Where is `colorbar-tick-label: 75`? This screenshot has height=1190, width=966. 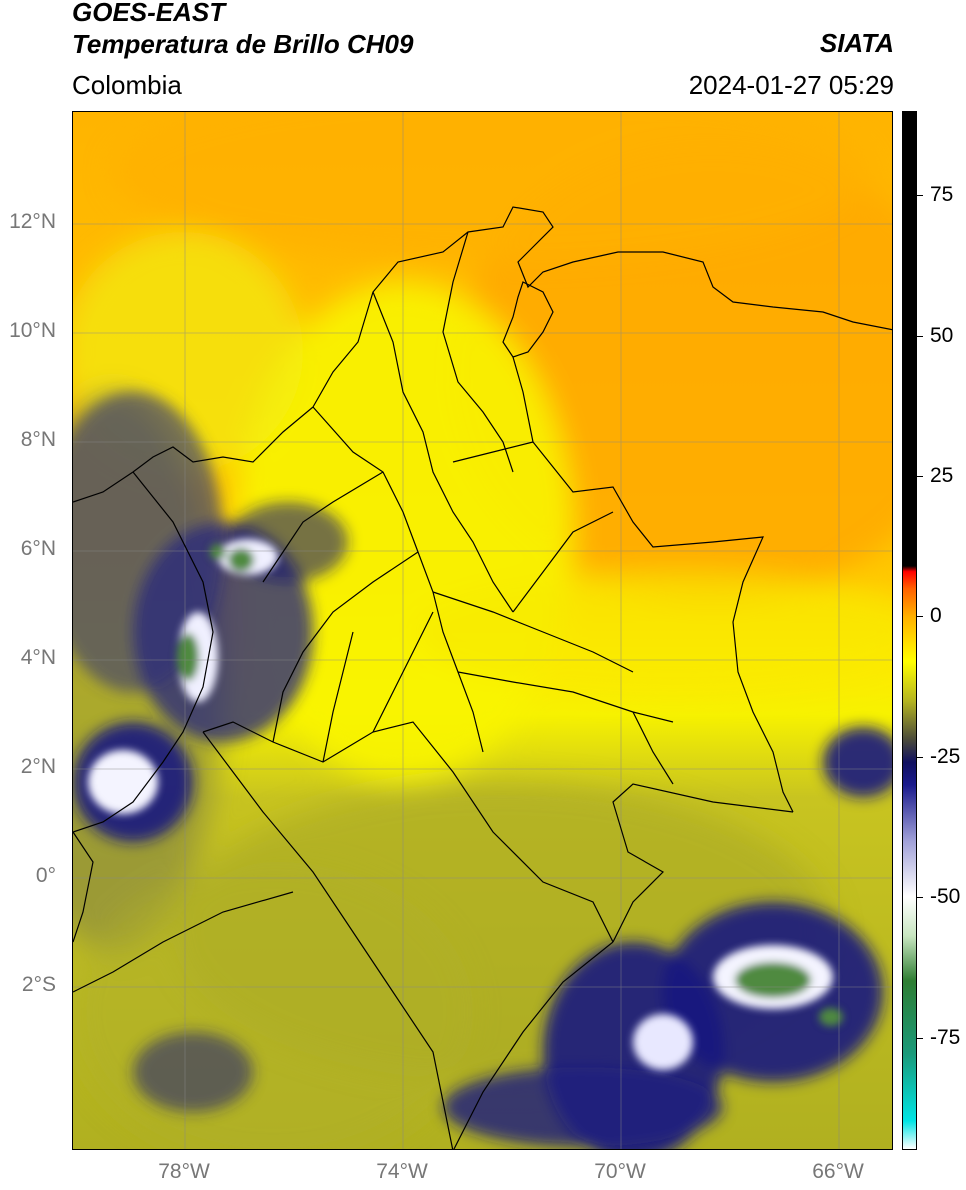
colorbar-tick-label: 75 is located at coordinates (942, 195).